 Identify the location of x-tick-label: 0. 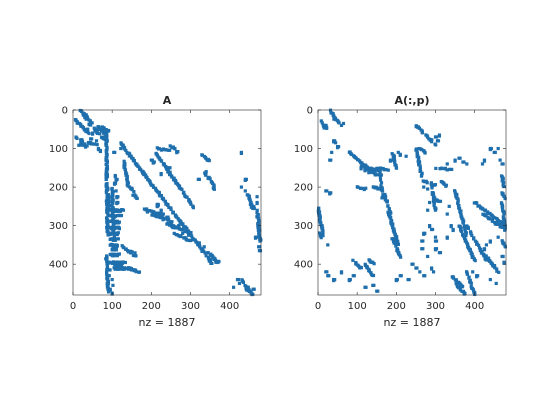
(318, 306).